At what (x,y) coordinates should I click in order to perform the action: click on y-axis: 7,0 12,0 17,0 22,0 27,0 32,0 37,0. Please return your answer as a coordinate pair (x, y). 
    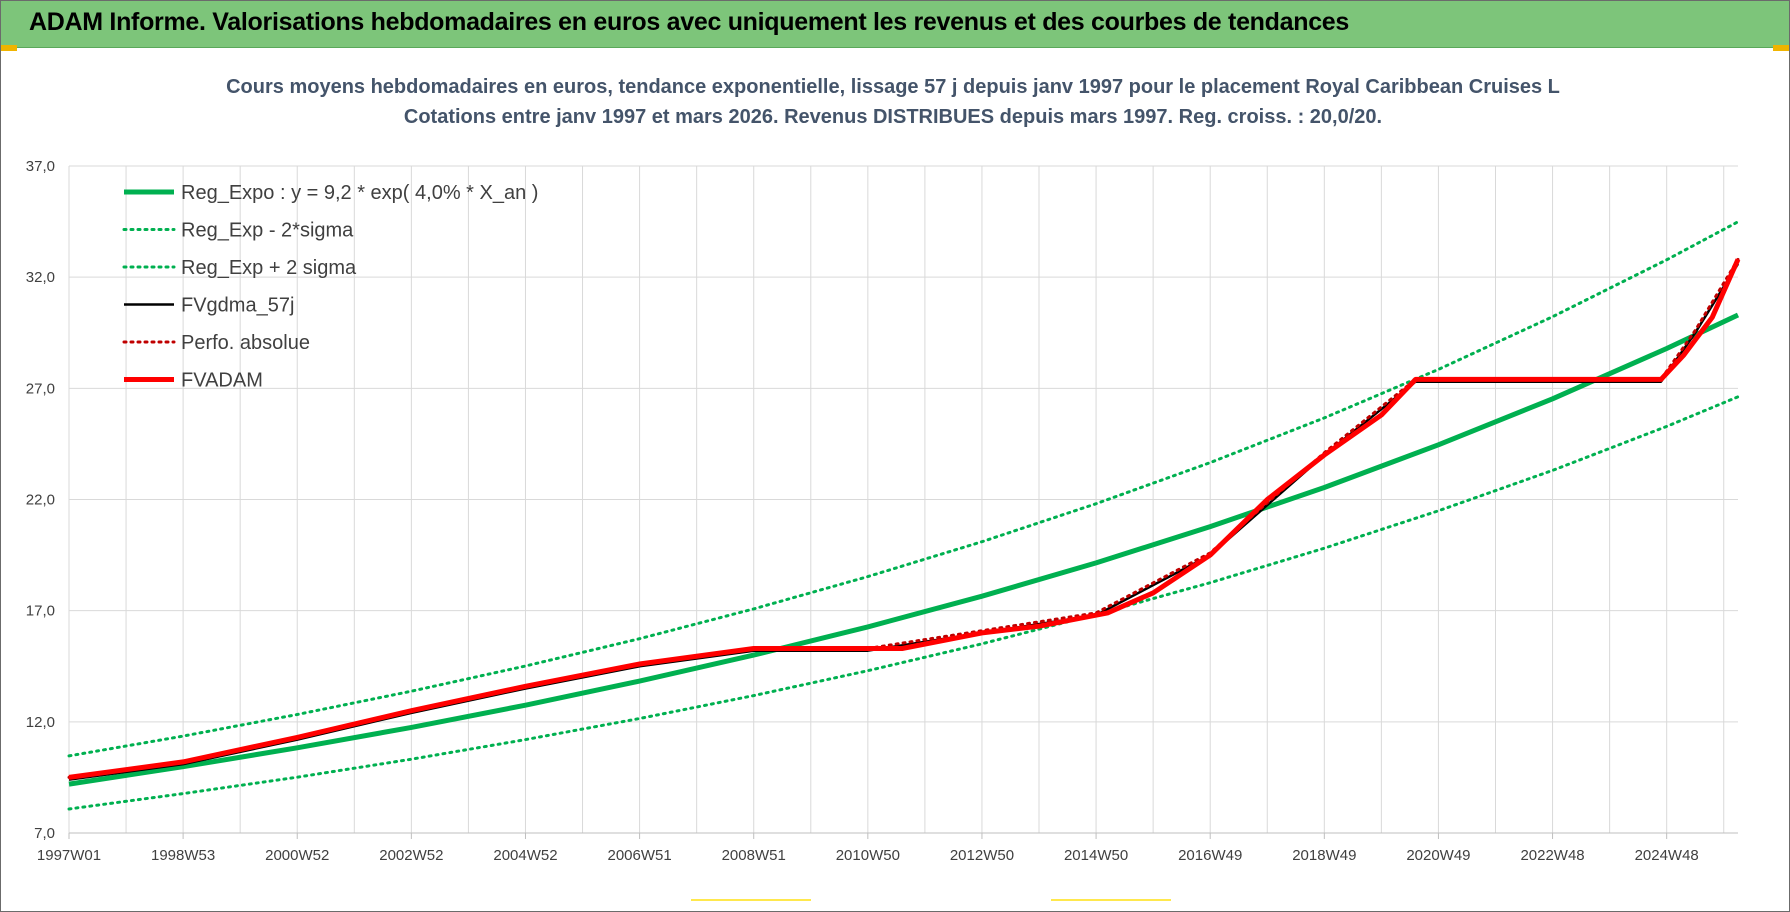
    Looking at the image, I should click on (40, 500).